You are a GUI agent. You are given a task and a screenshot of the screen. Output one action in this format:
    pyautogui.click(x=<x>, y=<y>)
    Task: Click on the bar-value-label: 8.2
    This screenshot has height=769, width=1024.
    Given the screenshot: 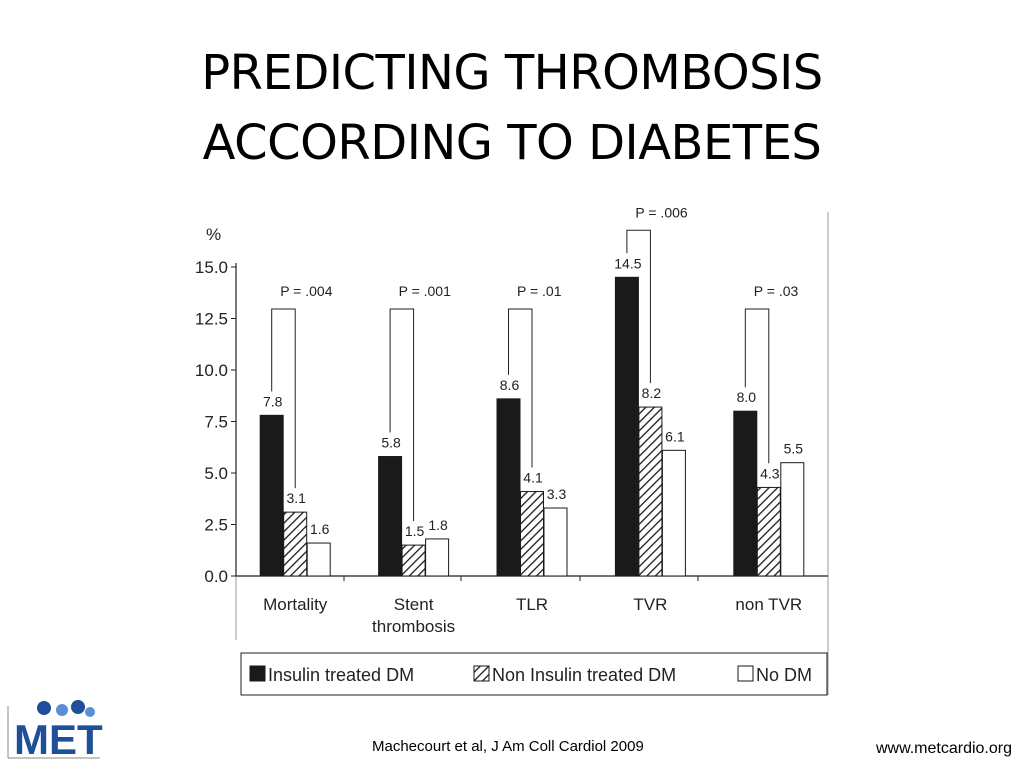 What is the action you would take?
    pyautogui.click(x=652, y=393)
    